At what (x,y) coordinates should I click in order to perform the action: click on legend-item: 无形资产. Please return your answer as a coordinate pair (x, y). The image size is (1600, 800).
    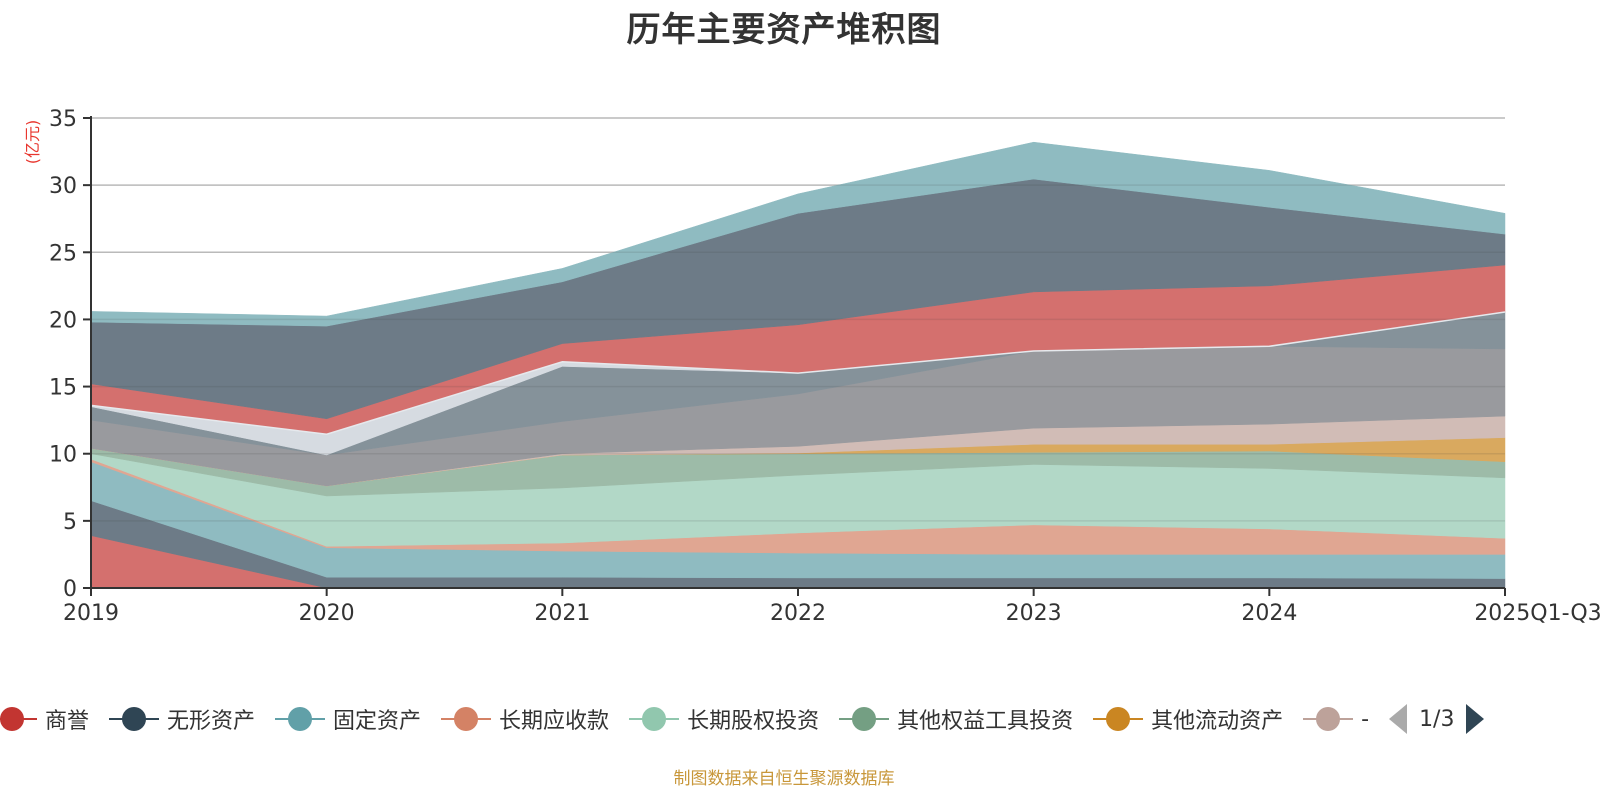
    Looking at the image, I should click on (182, 719).